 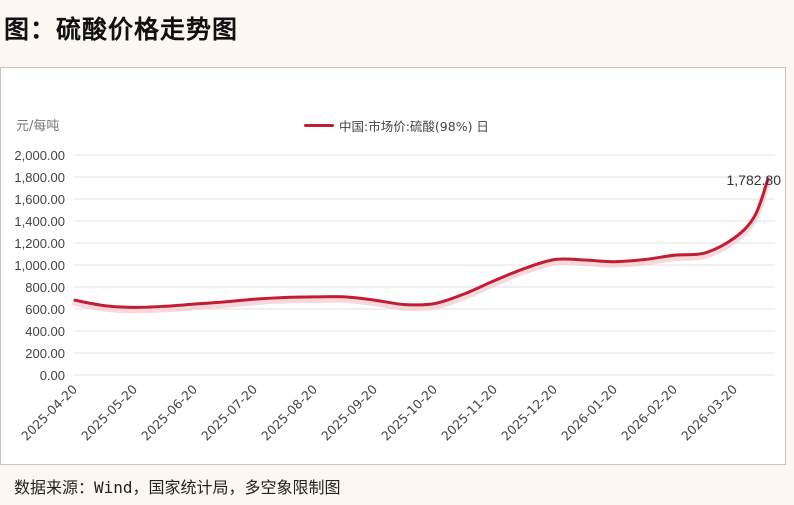 I want to click on x-tick-label: 2026-03-20, so click(x=709, y=412).